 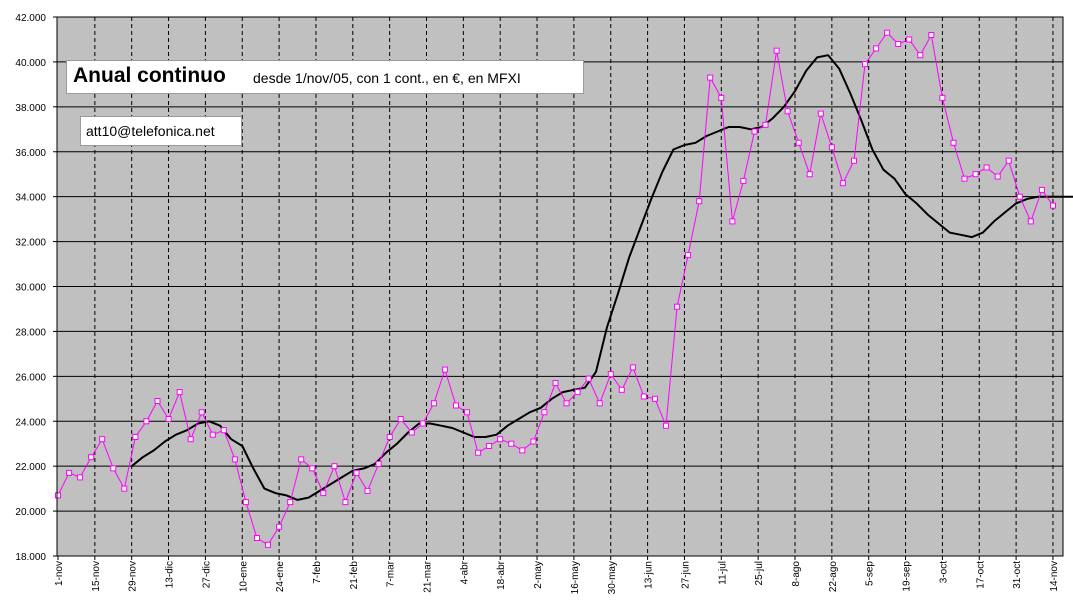 I want to click on x-tick-label: 27-dic, so click(x=206, y=574).